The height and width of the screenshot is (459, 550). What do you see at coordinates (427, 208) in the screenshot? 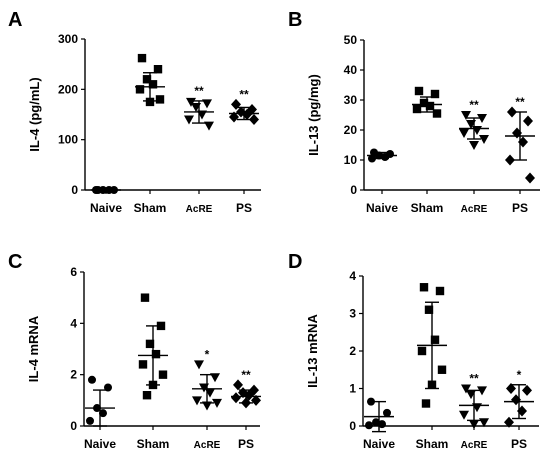
I see `category-label-b: Sham` at bounding box center [427, 208].